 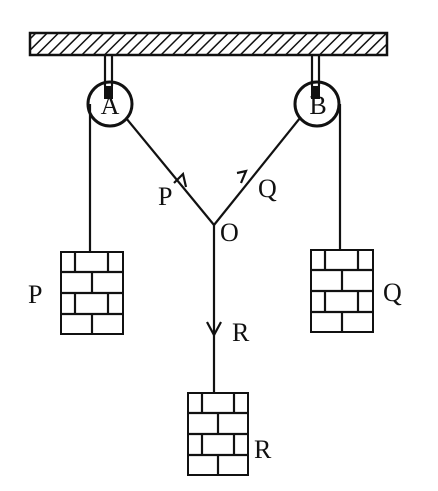 I want to click on pulley-icon, so click(x=110, y=104).